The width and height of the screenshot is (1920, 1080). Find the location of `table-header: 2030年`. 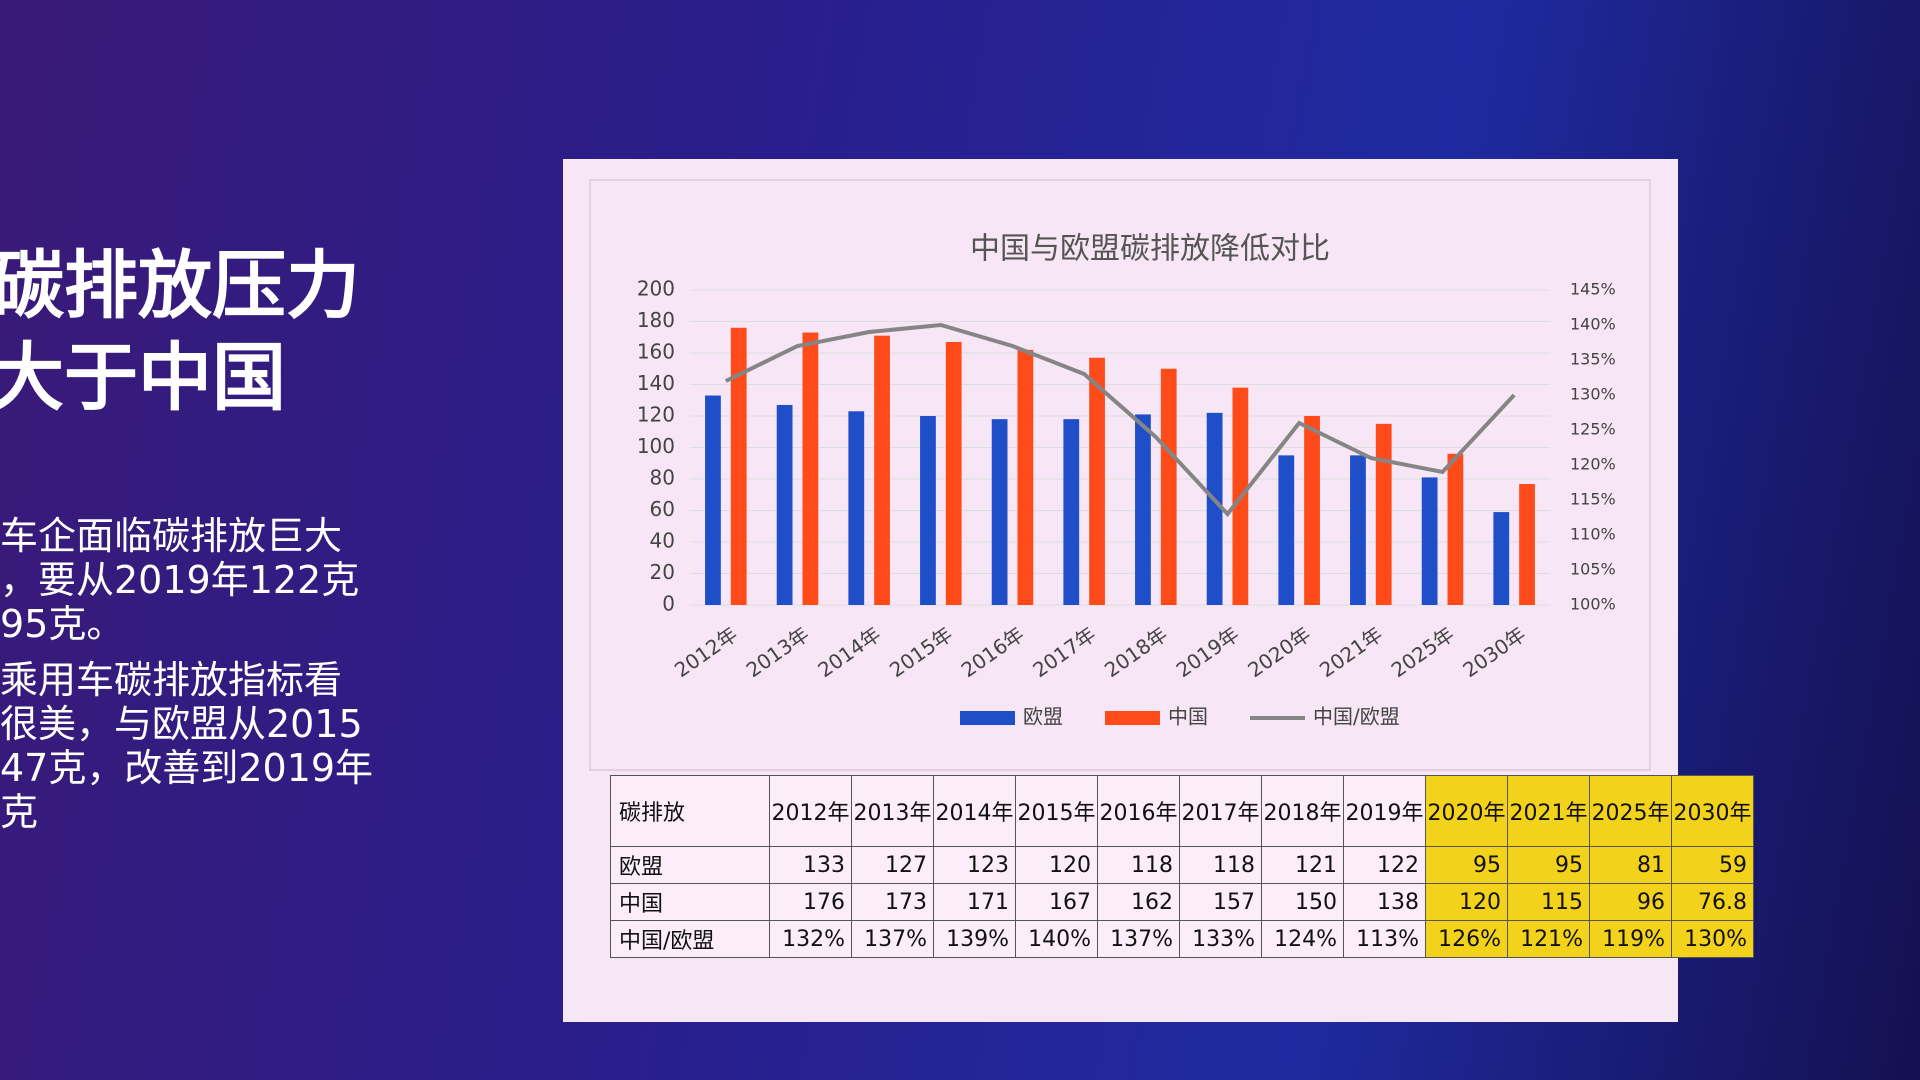

table-header: 2030年 is located at coordinates (1712, 811).